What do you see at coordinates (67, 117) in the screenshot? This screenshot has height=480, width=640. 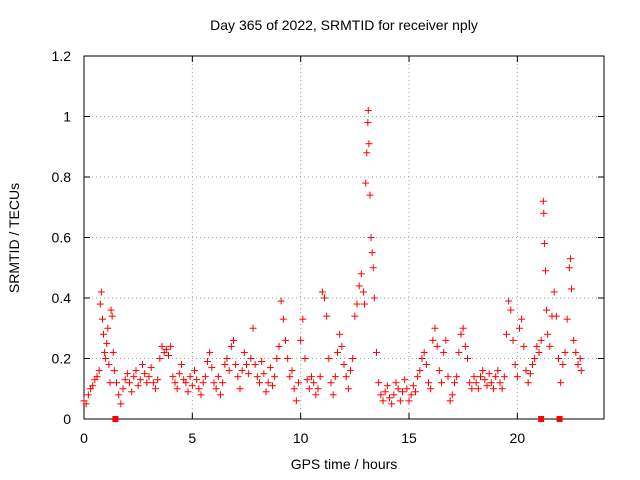 I see `y-tick-label: 1` at bounding box center [67, 117].